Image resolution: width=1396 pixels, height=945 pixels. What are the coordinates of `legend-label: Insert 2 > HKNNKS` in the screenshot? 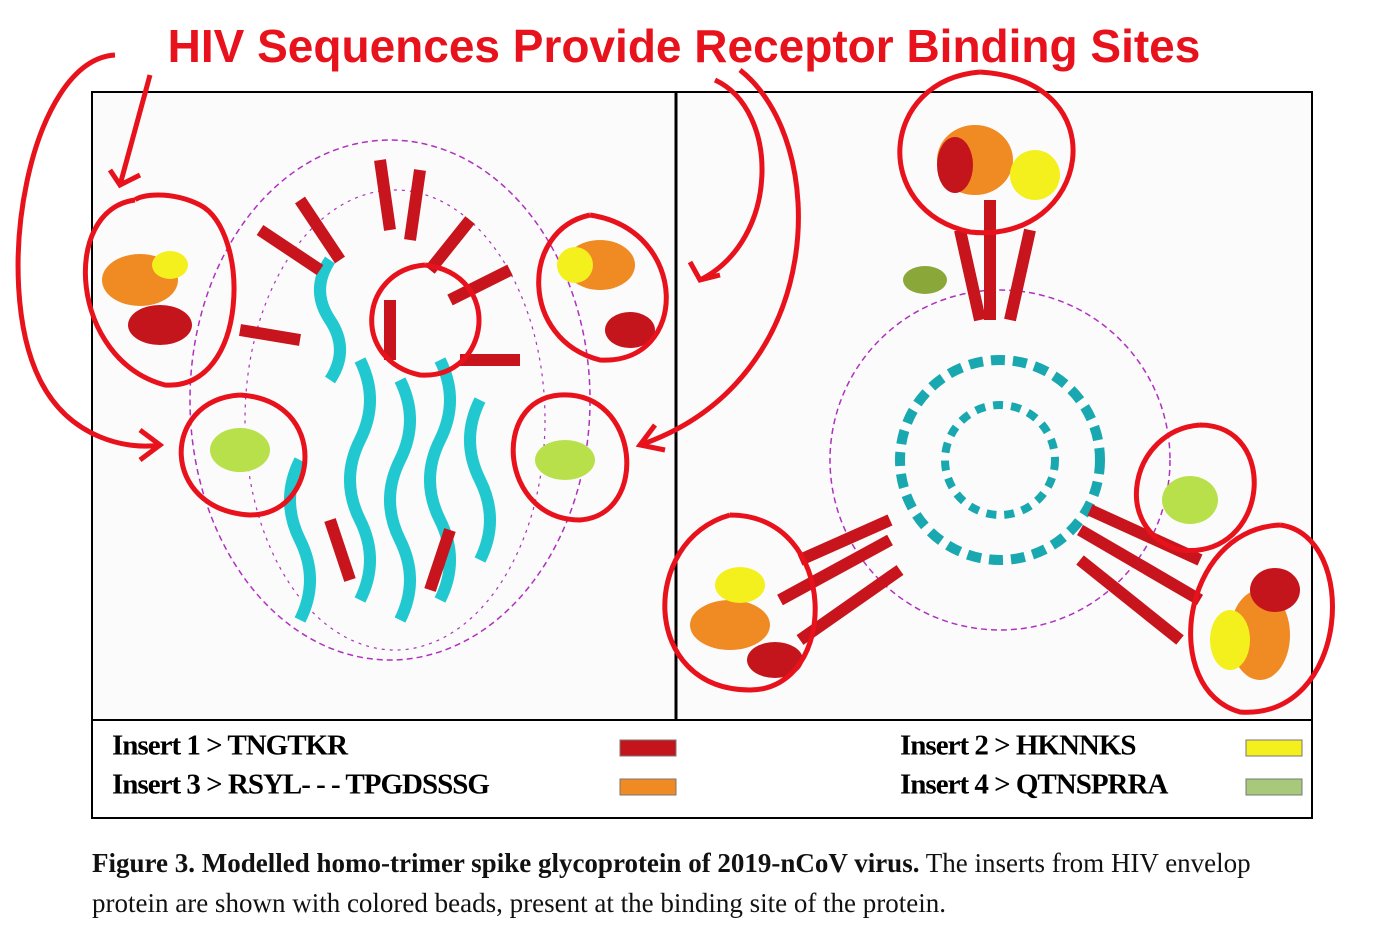 It's located at (1018, 746).